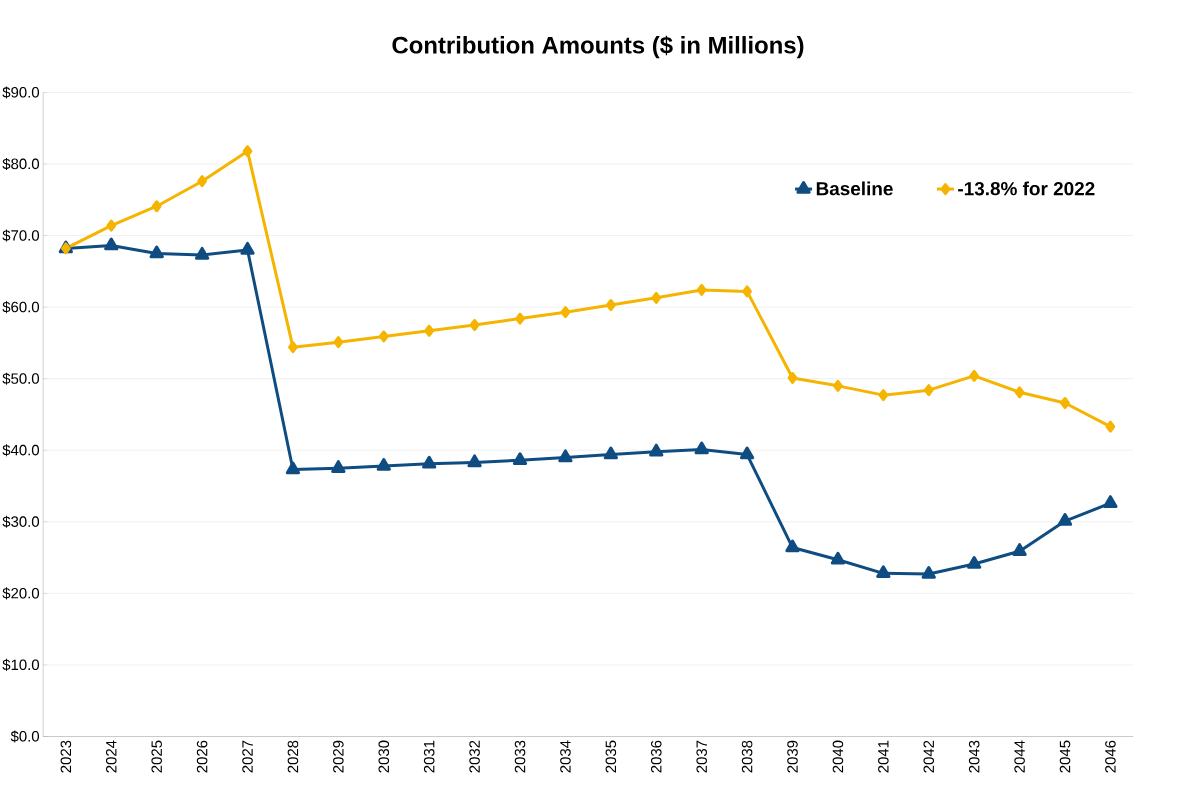  What do you see at coordinates (974, 756) in the screenshot?
I see `x-tick-label: 2043` at bounding box center [974, 756].